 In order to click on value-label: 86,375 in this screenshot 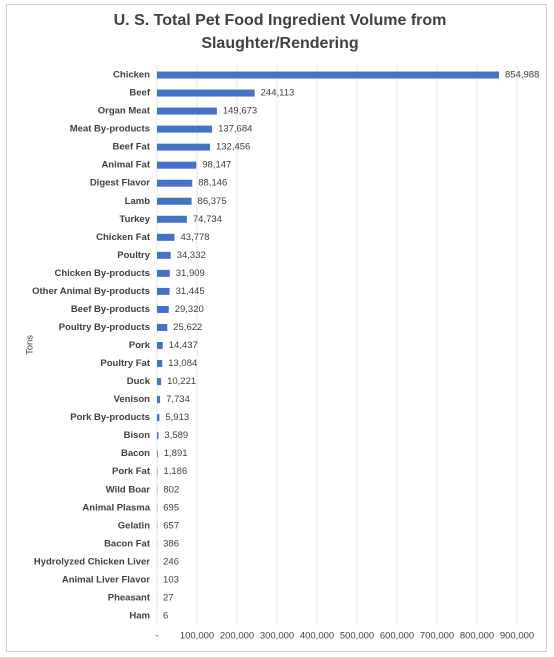, I will do `click(212, 201)`.